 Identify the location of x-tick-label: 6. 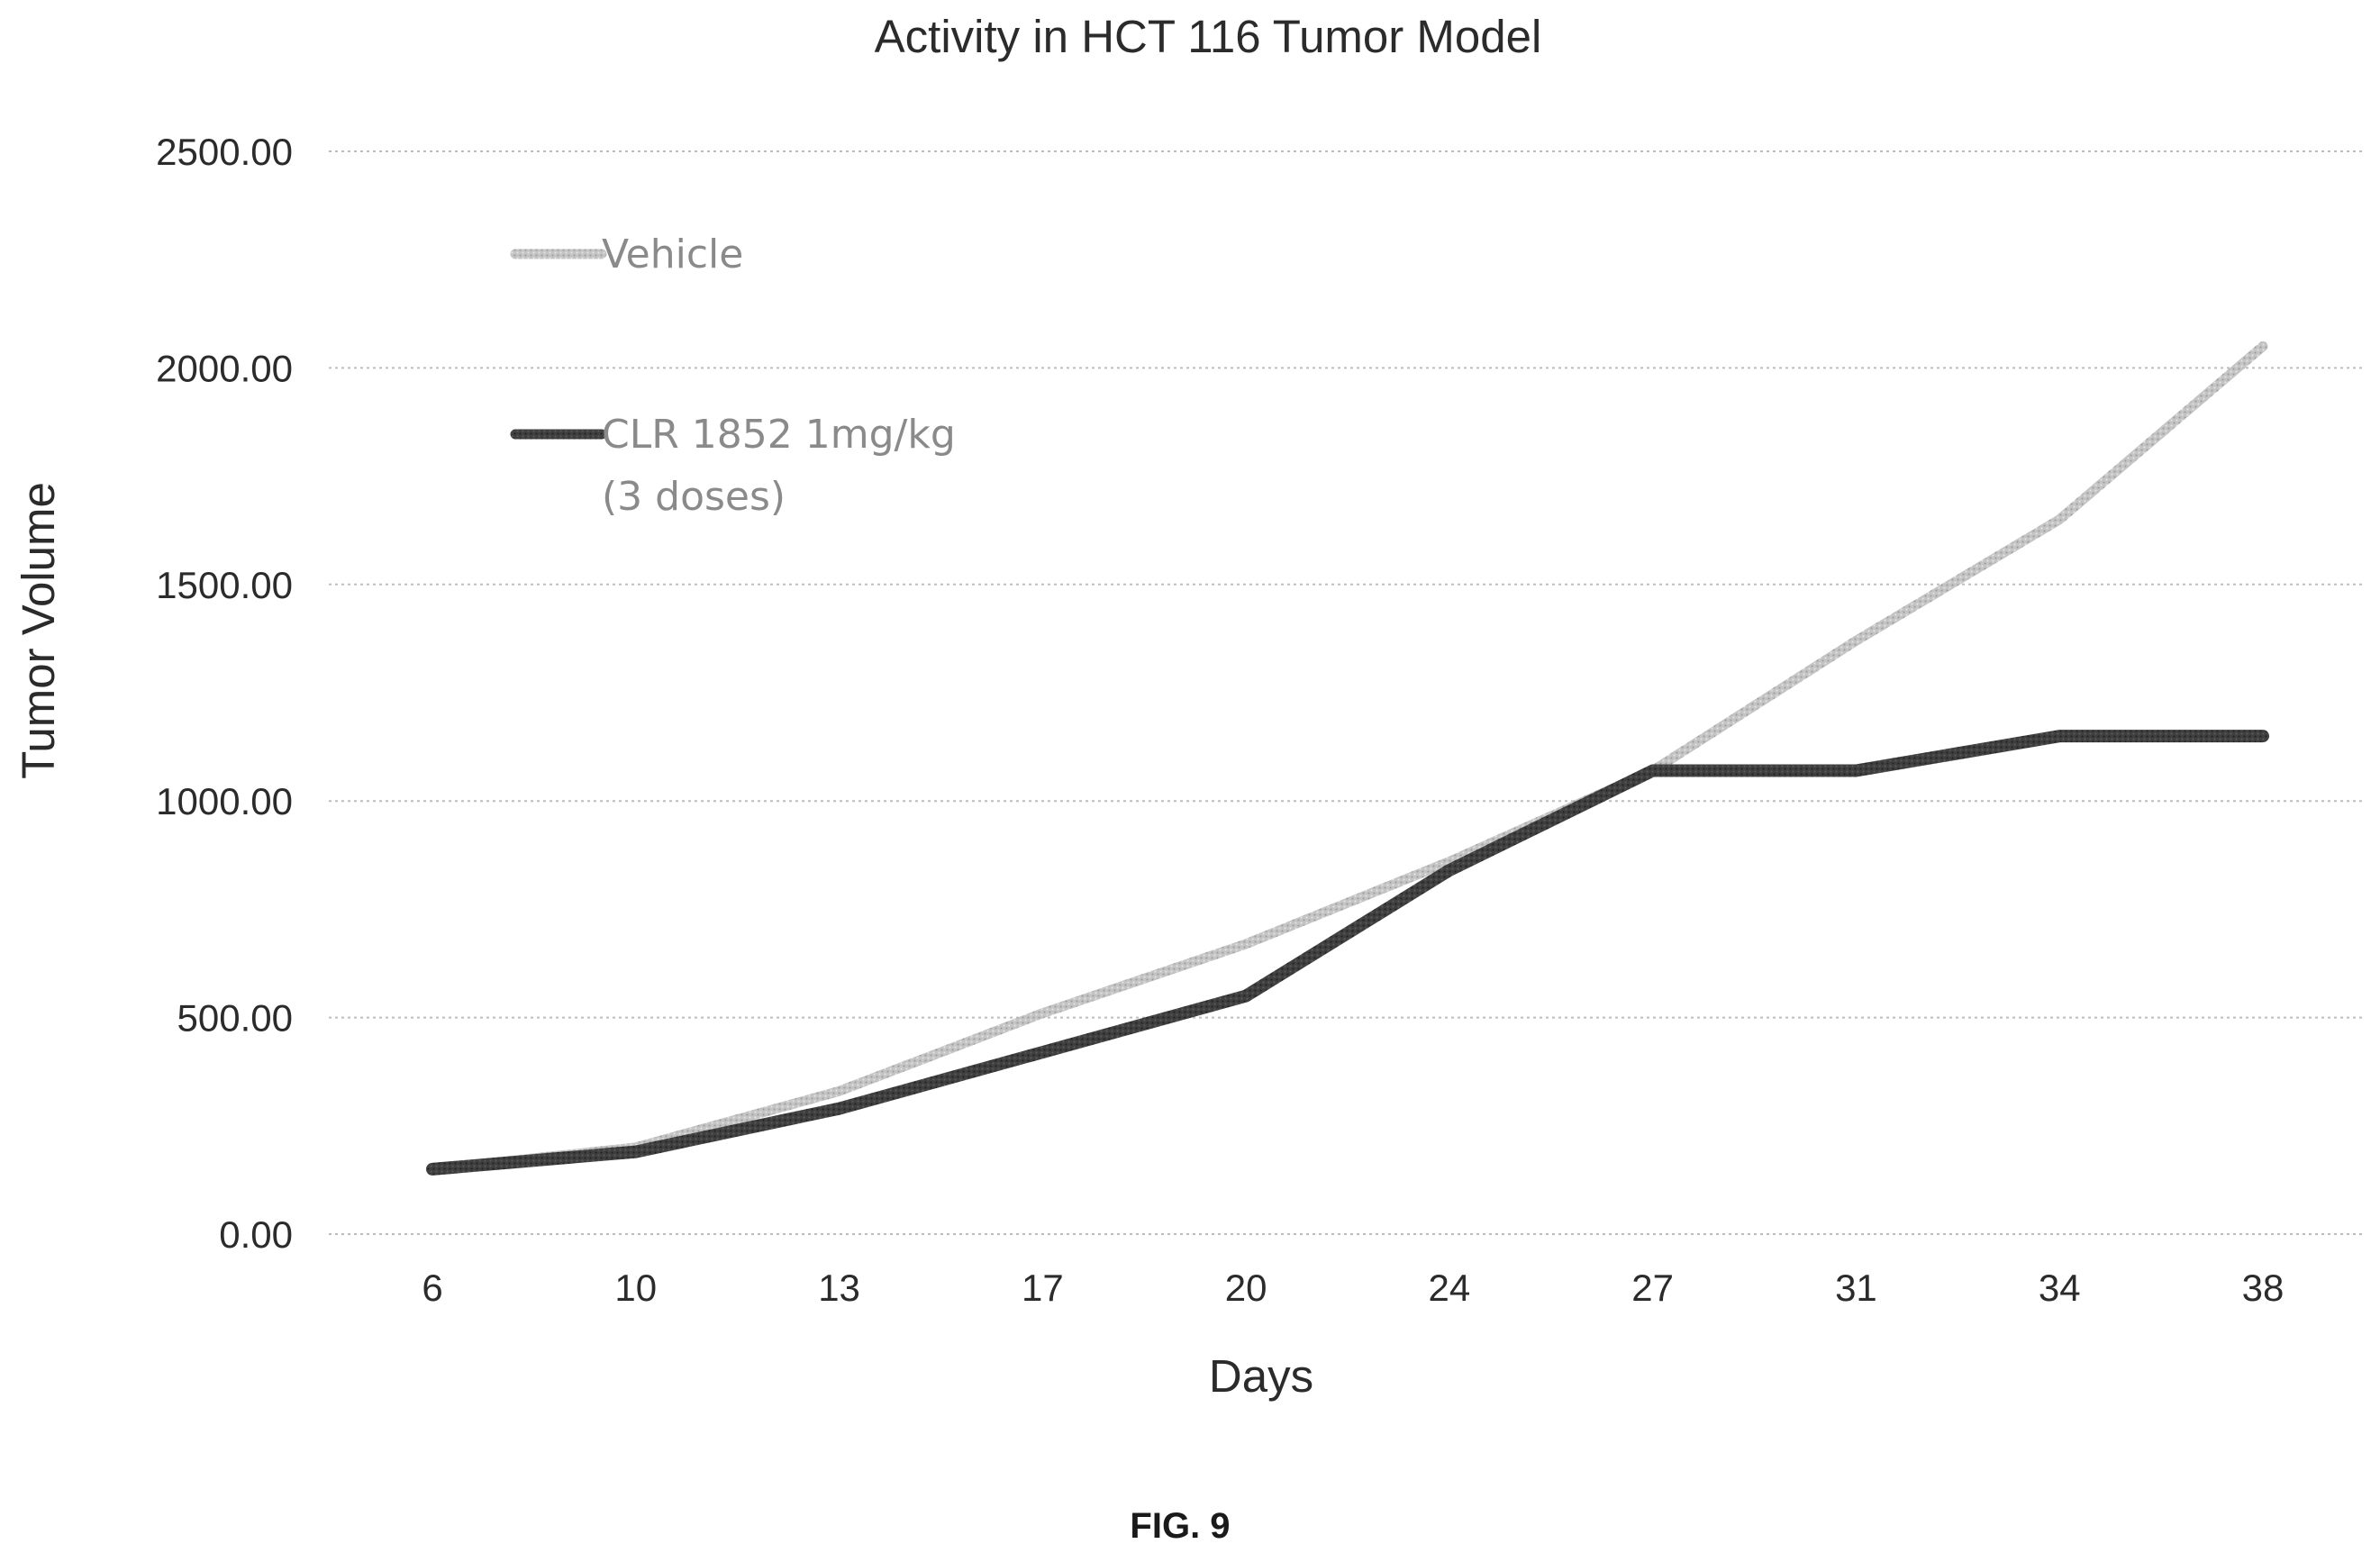
(432, 1288).